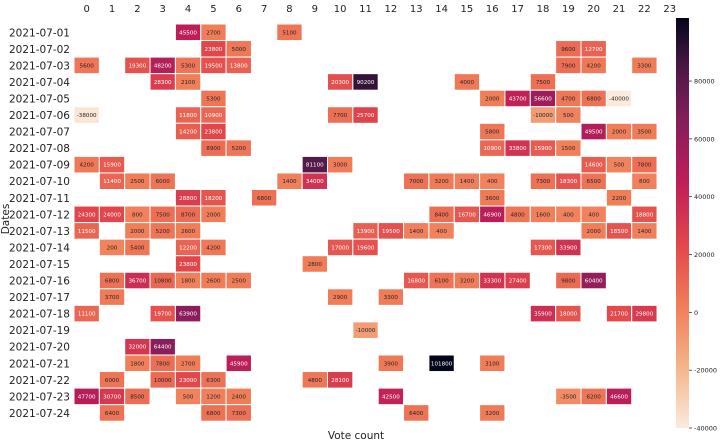 Image resolution: width=726 pixels, height=444 pixels. Describe the element at coordinates (644, 133) in the screenshot. I see `heatmap-cell-label: 3500` at that location.